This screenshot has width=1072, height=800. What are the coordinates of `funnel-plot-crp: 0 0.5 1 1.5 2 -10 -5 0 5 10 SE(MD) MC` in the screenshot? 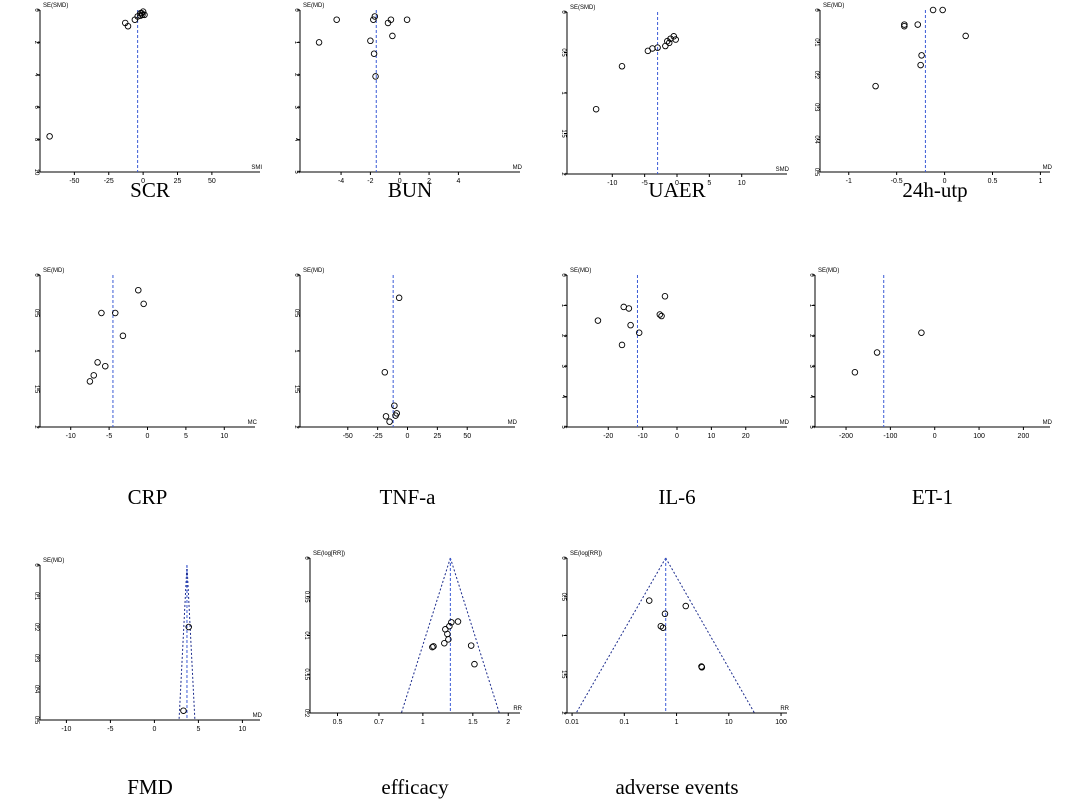 It's located at (145, 354).